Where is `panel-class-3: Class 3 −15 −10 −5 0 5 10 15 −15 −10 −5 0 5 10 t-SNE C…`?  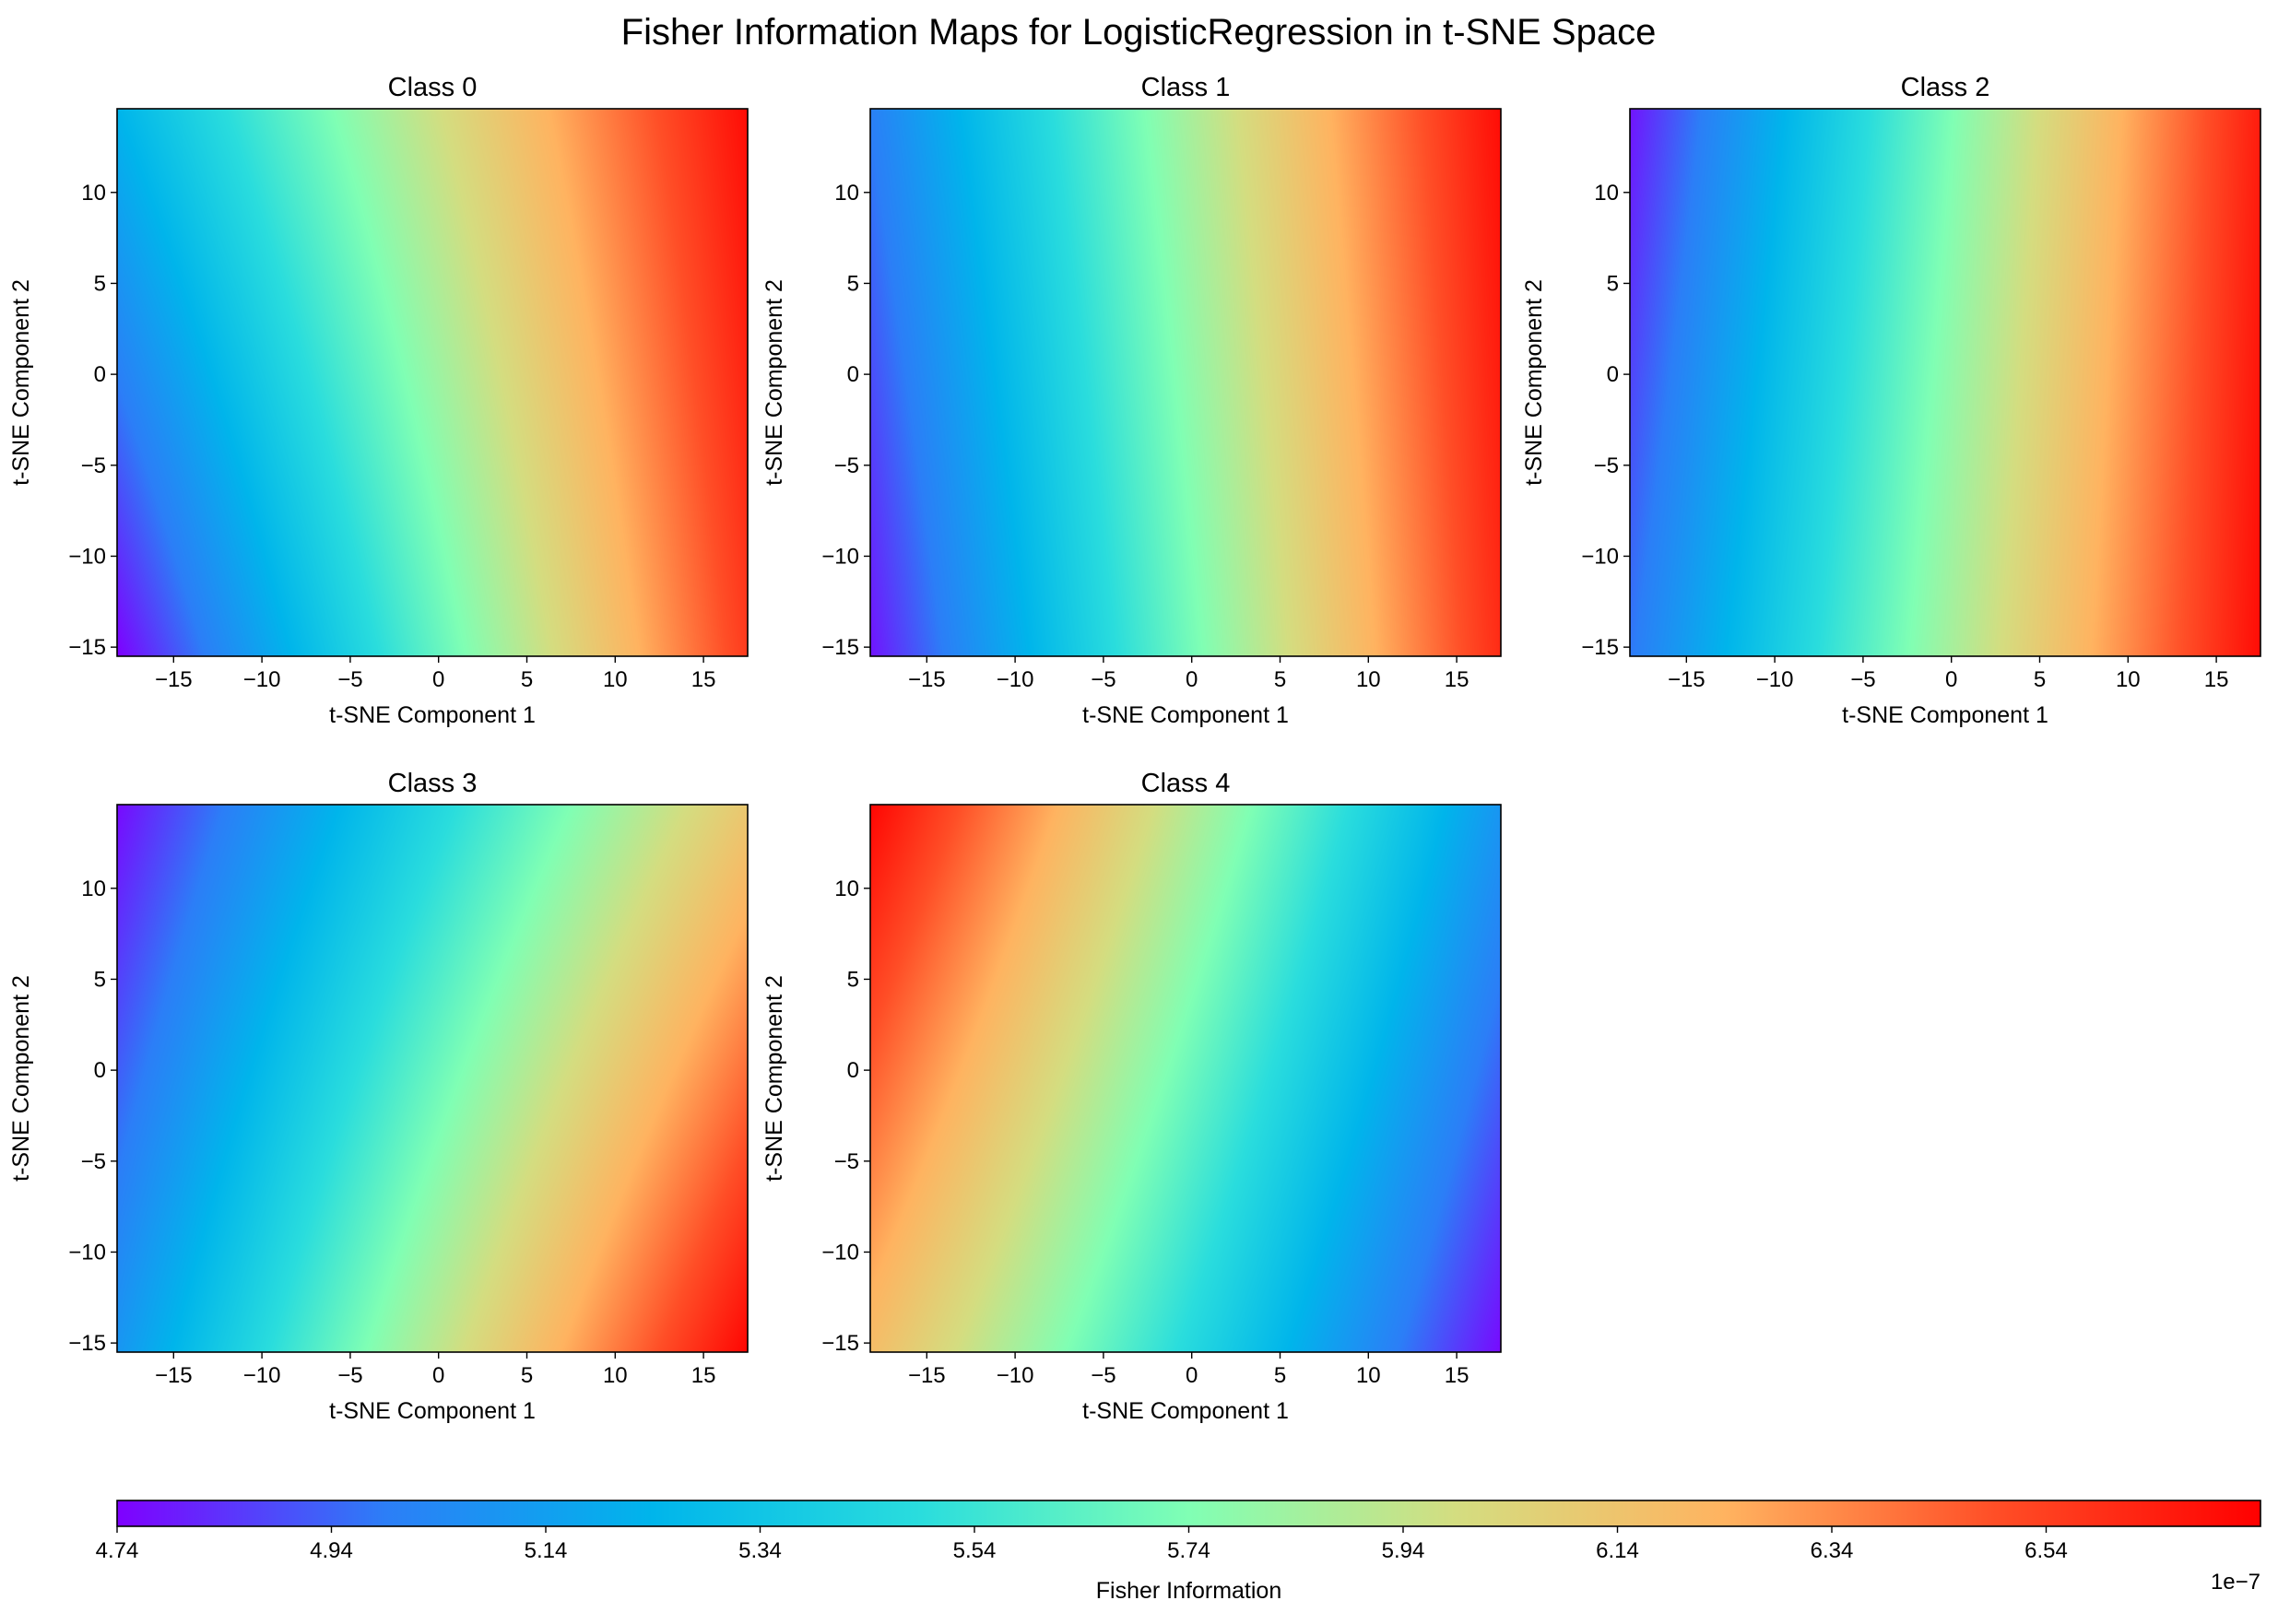
panel-class-3: Class 3 −15 −10 −5 0 5 10 15 −15 −10 −5 0 5 10 t-SNE C… is located at coordinates (378, 1096).